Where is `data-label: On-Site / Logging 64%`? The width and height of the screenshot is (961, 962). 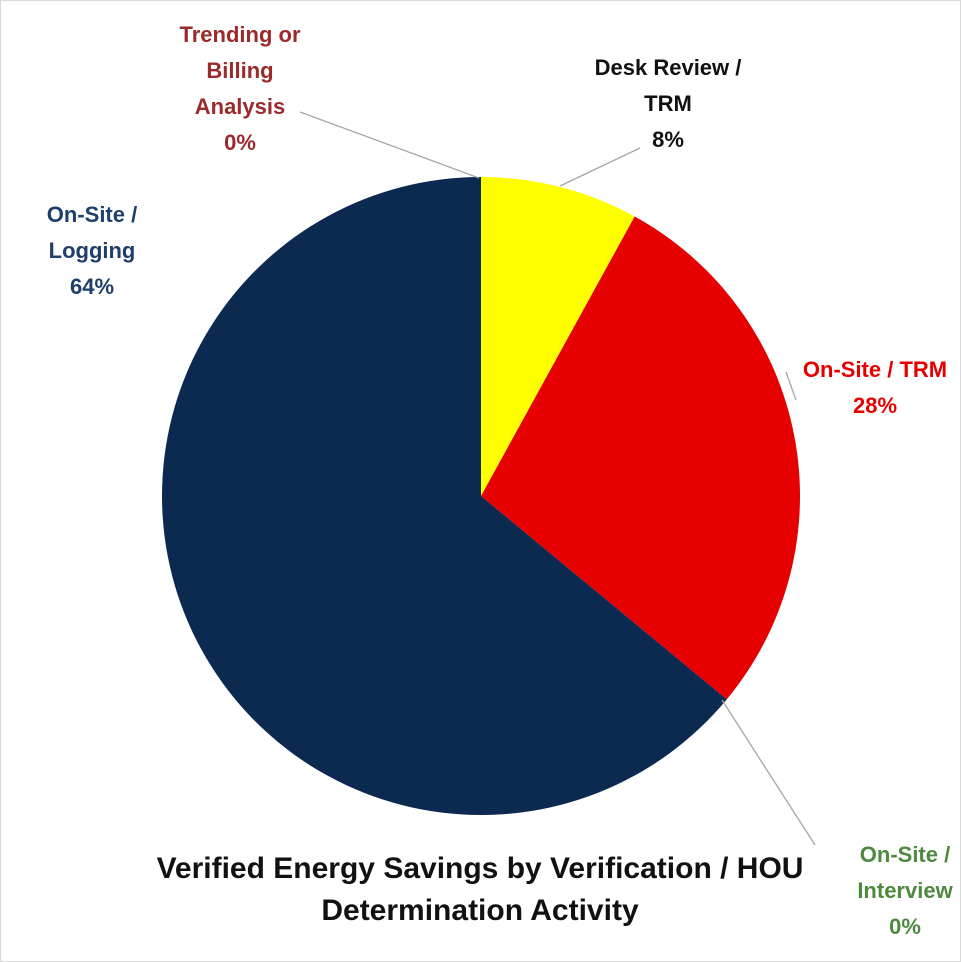 data-label: On-Site / Logging 64% is located at coordinates (92, 251).